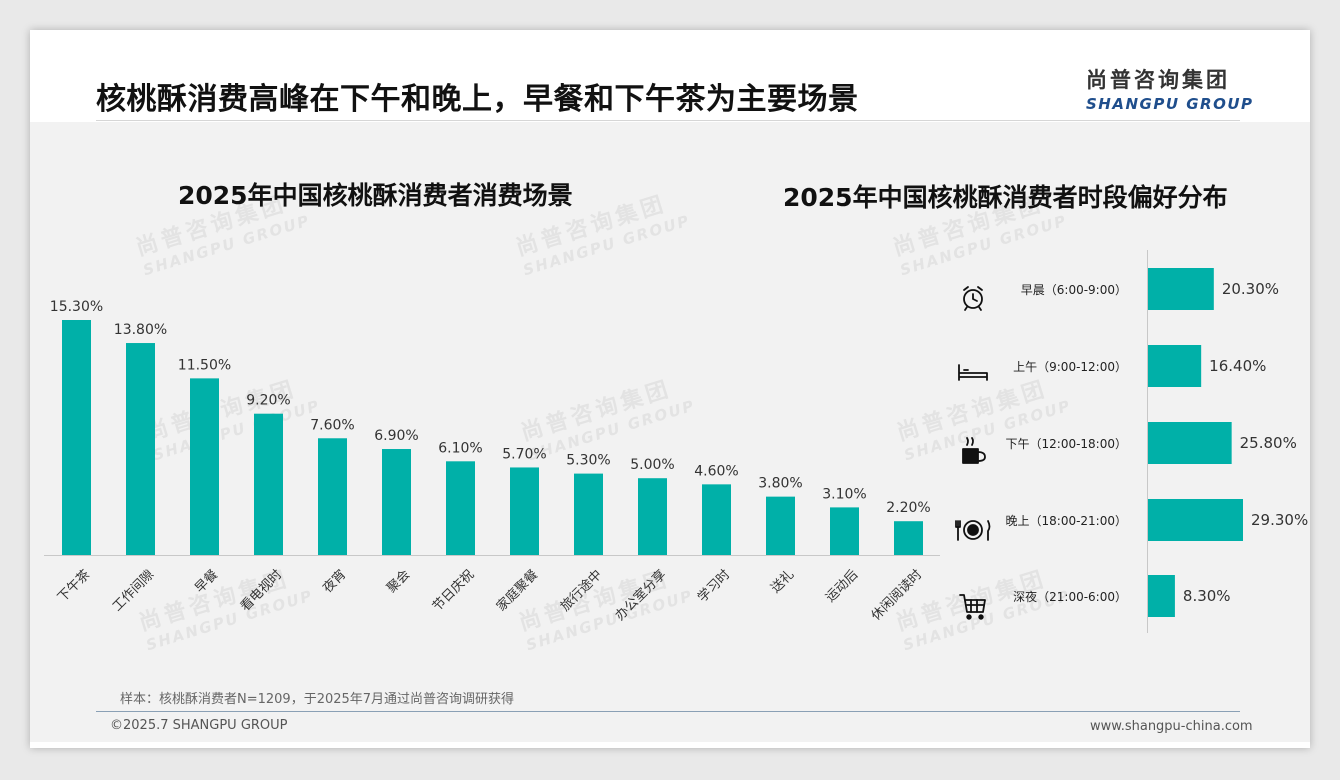 The image size is (1340, 780). What do you see at coordinates (1268, 443) in the screenshot?
I see `timeslot-value-label: 25.80%` at bounding box center [1268, 443].